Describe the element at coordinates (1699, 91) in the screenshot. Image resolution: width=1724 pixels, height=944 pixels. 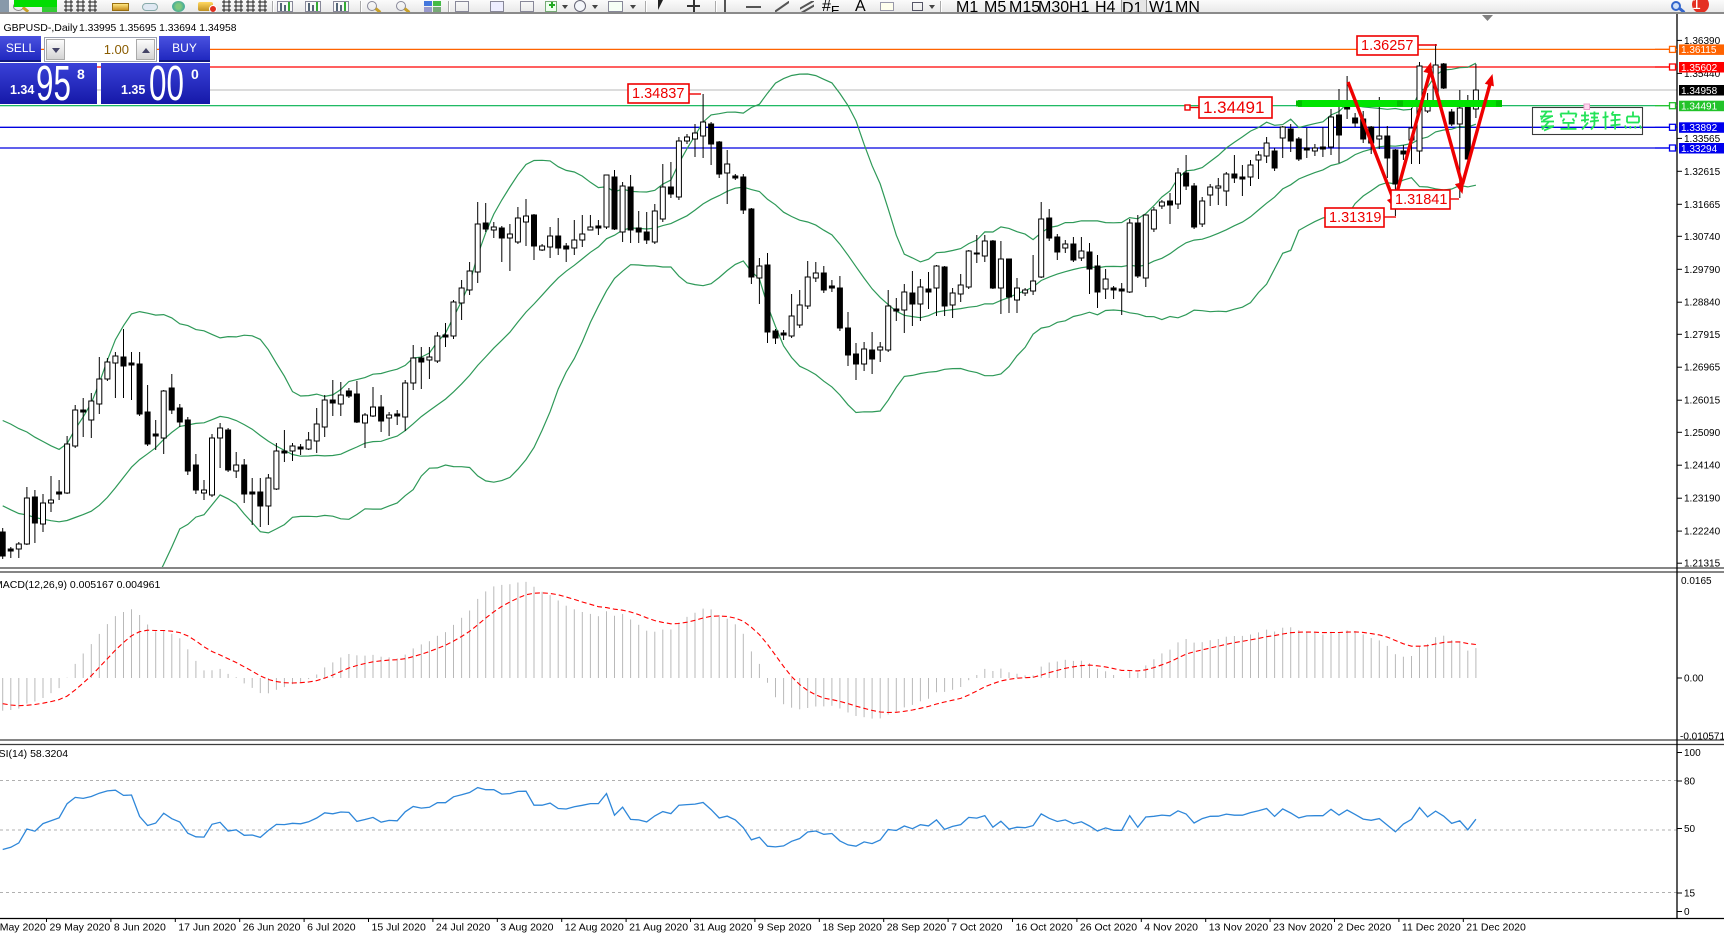
I see `svg-text: 1.34958` at that location.